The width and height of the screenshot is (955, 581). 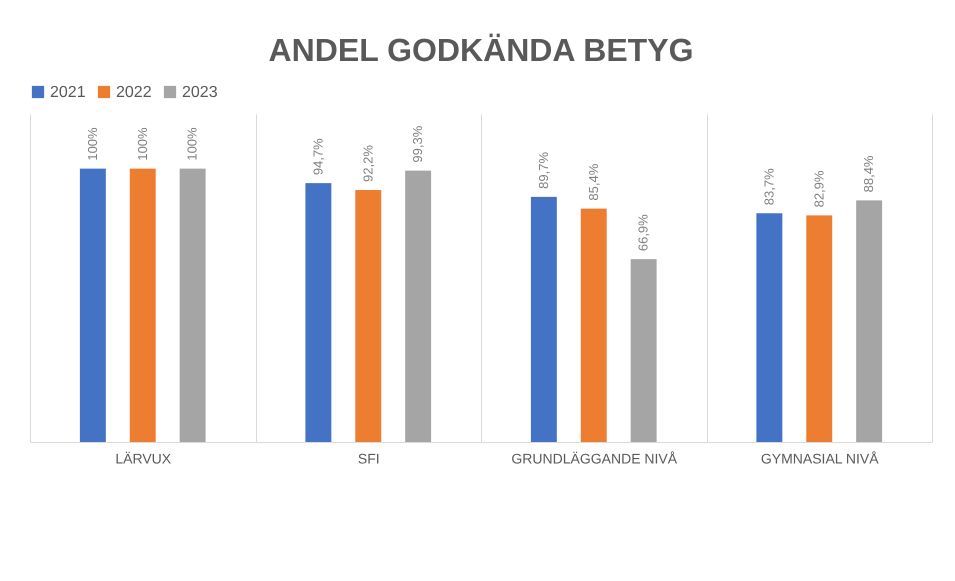 I want to click on legend-label: 2023, so click(x=200, y=92).